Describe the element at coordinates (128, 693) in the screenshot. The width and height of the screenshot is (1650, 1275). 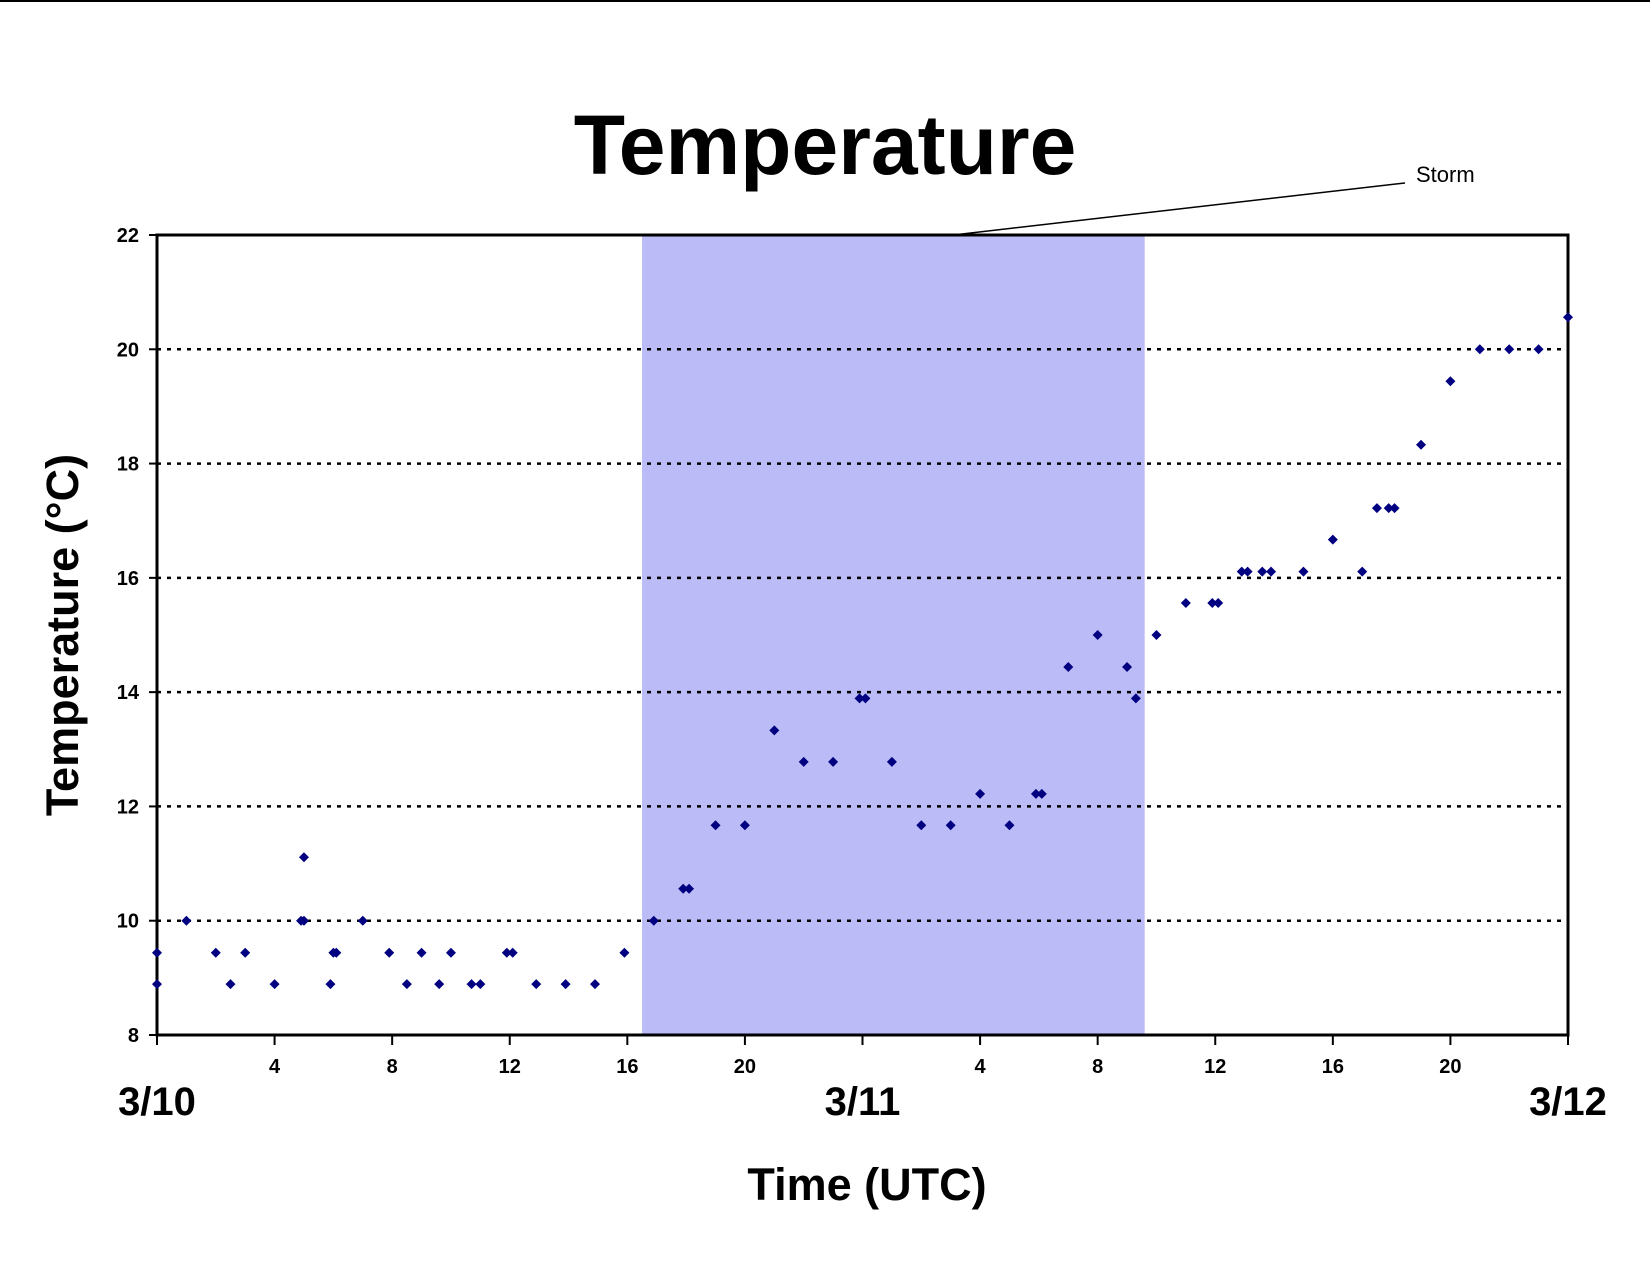
I see `y-tick-label-14: 14` at that location.